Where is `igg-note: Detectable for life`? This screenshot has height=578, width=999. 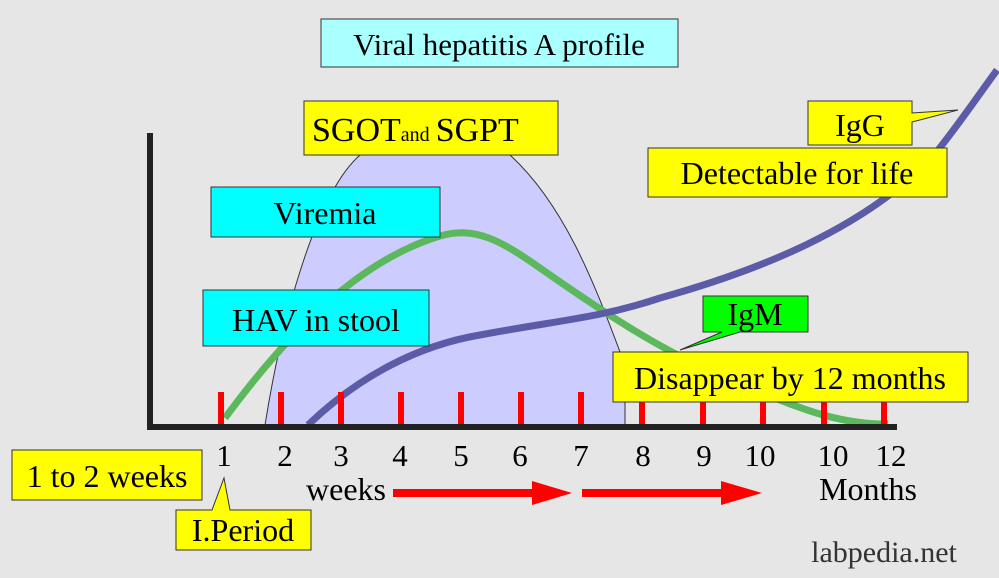
igg-note: Detectable for life is located at coordinates (797, 173).